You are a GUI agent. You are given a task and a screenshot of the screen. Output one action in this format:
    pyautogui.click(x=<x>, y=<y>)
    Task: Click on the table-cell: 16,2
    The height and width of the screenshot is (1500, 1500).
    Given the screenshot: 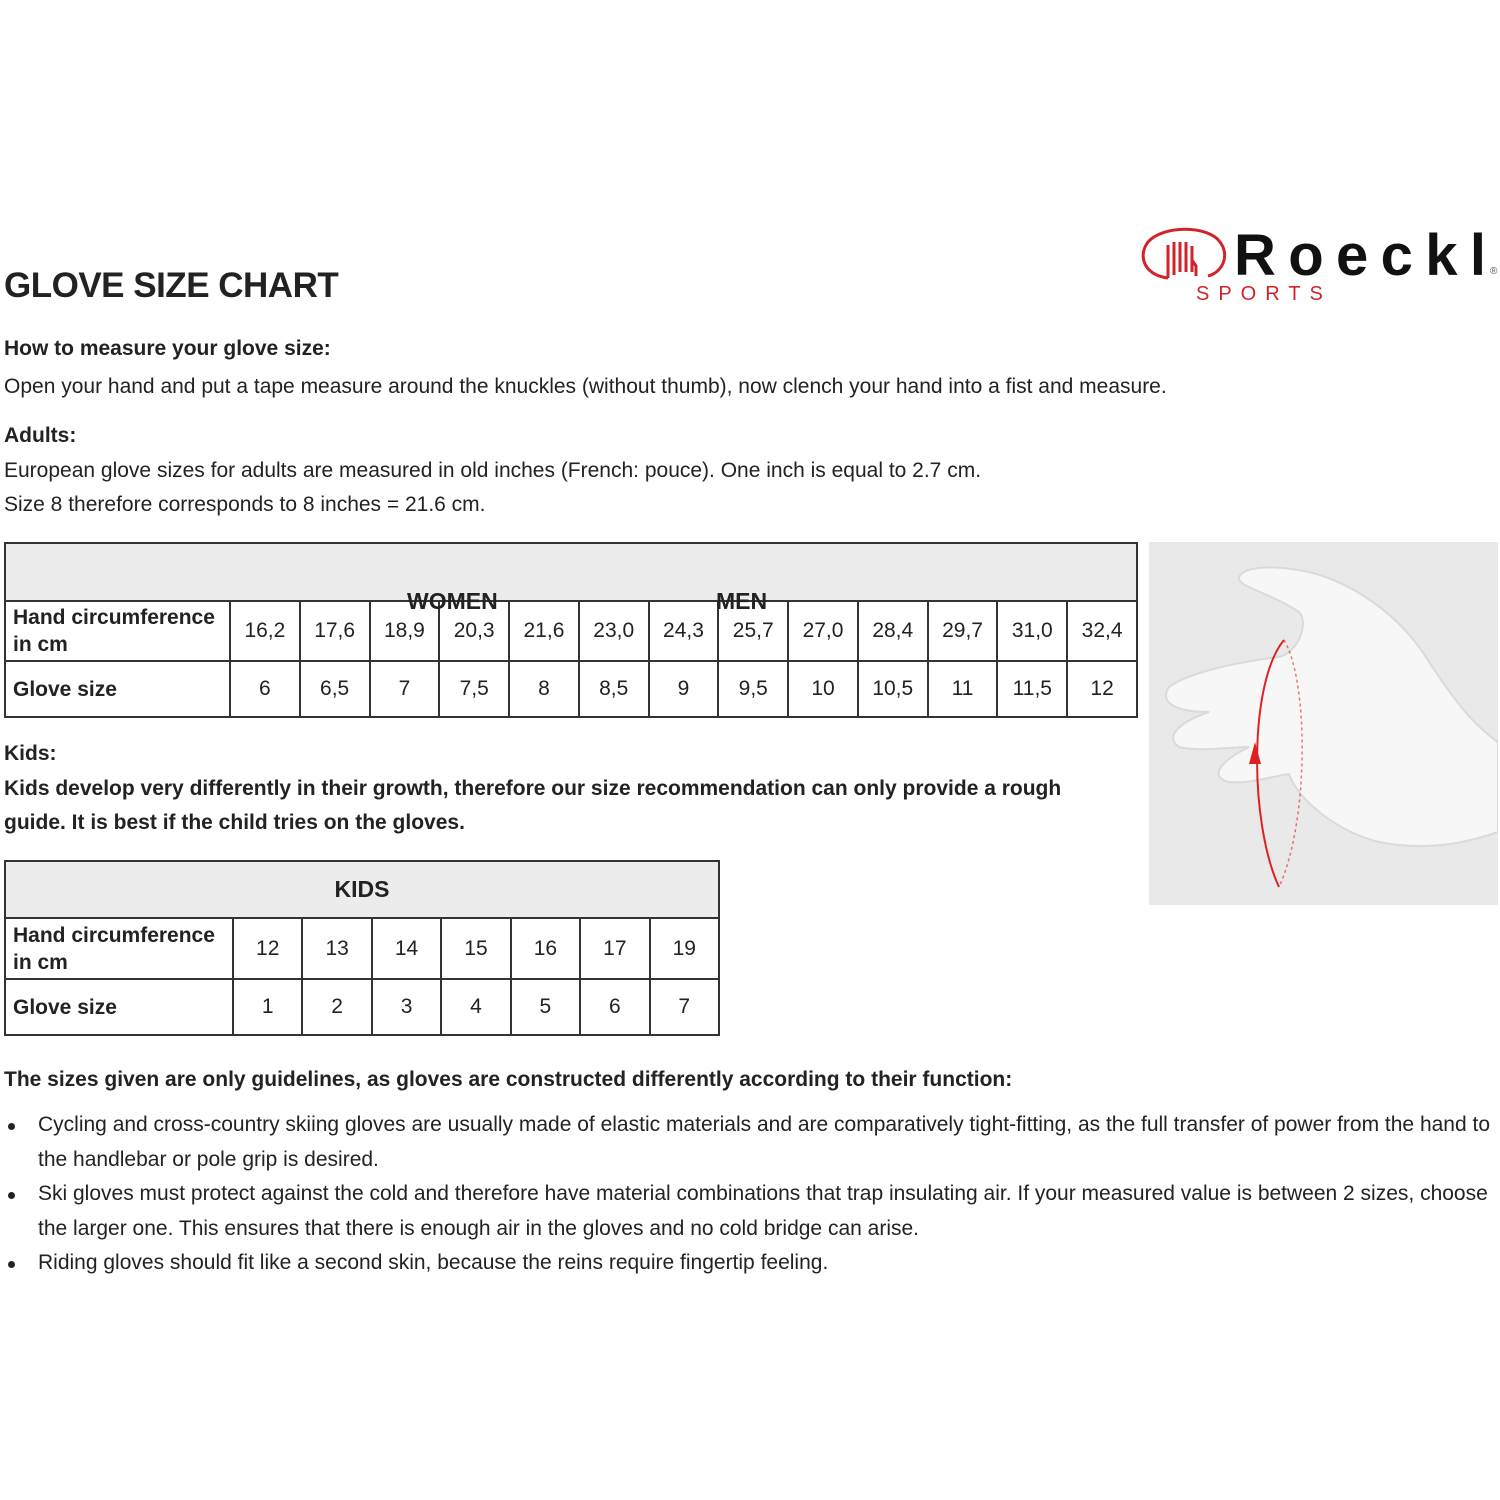 What is the action you would take?
    pyautogui.click(x=265, y=631)
    